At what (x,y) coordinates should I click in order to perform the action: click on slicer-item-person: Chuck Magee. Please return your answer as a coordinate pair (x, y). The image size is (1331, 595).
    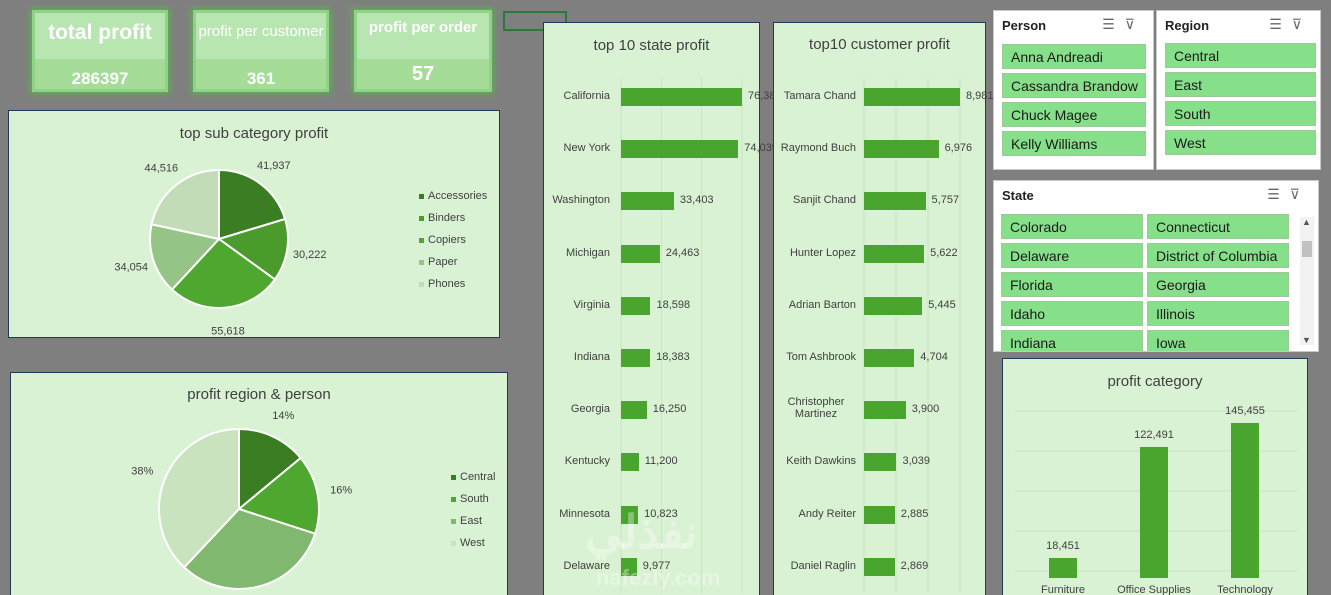
    Looking at the image, I should click on (1074, 114).